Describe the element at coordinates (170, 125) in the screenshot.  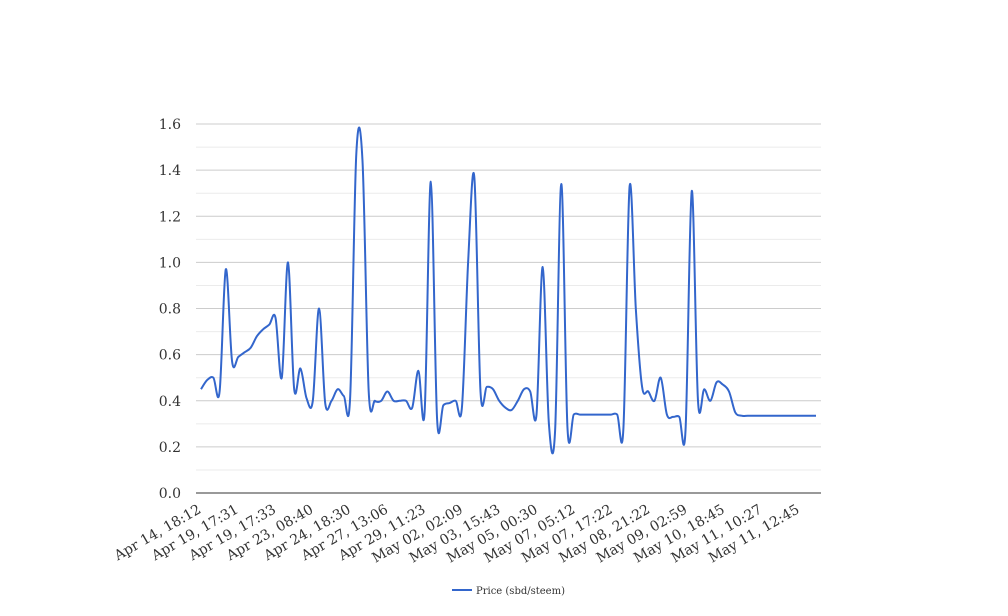
I see `y-tick-label: 1.6` at that location.